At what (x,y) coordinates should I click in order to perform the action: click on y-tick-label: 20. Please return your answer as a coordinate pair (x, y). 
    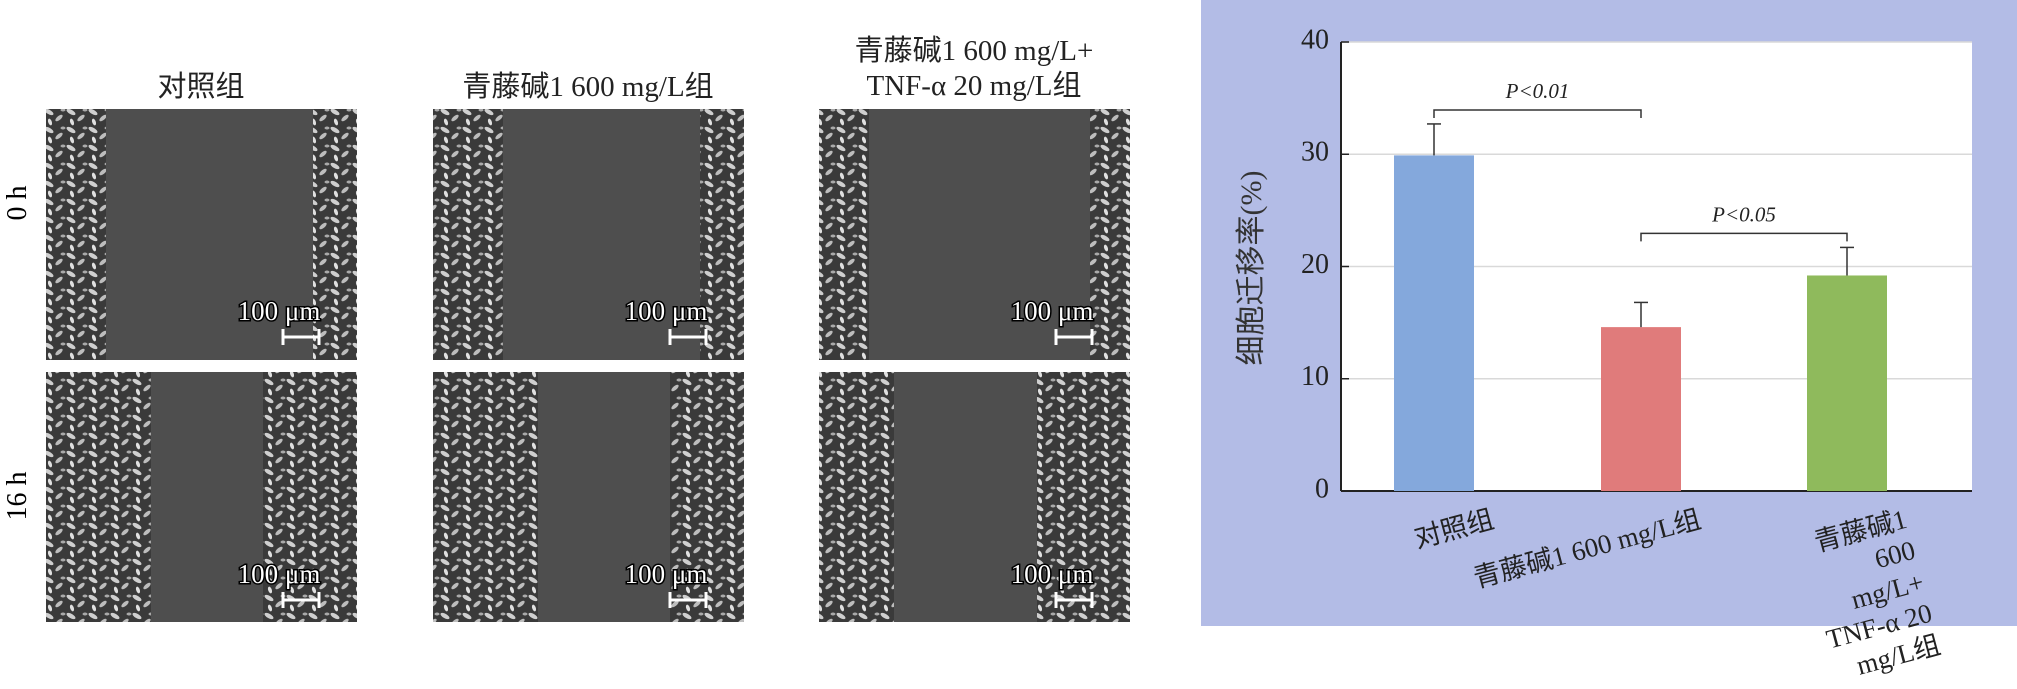
    Looking at the image, I should click on (1315, 264).